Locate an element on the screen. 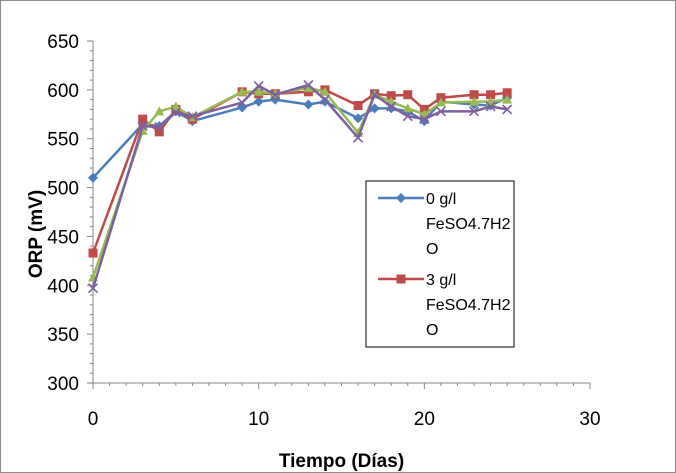  legend-entry-1: 0 g/l FeSO4.7H2 O is located at coordinates (444, 224).